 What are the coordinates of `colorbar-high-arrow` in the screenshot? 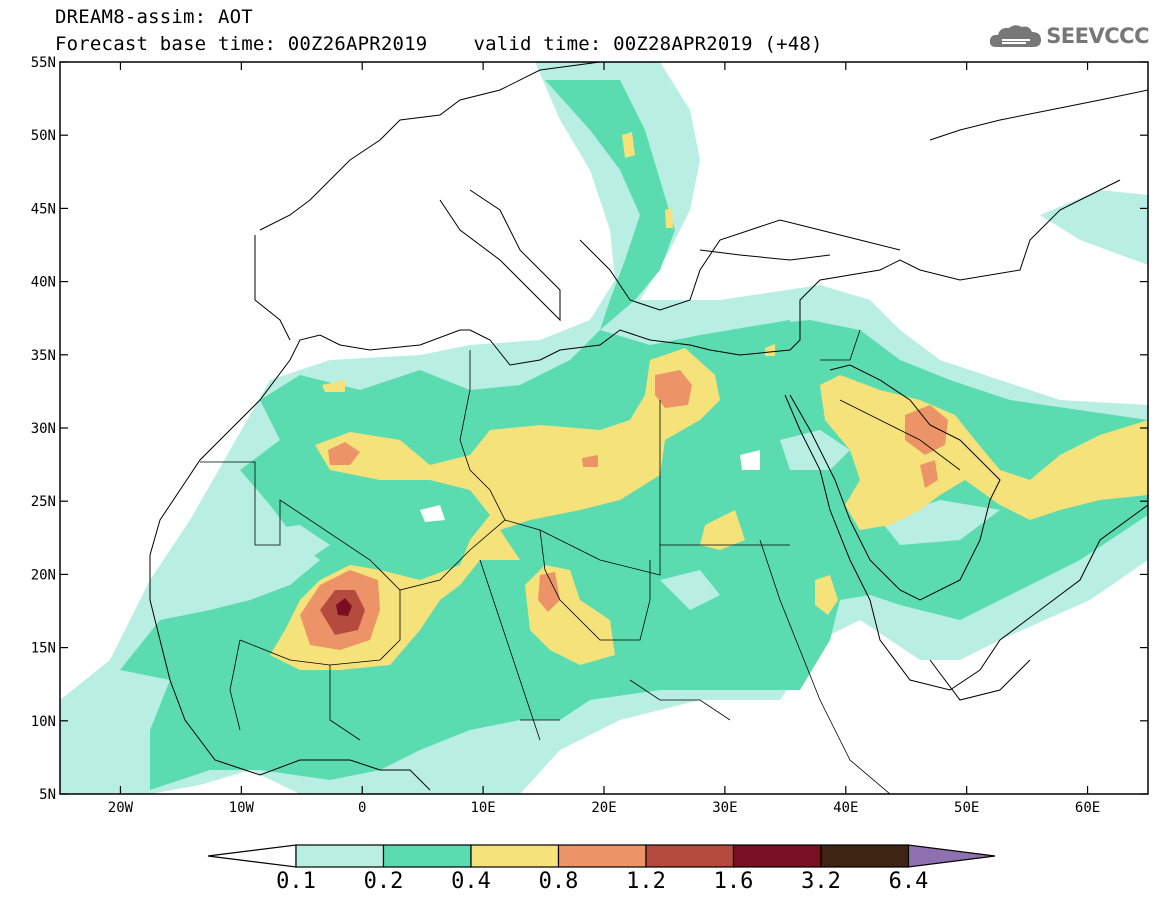 It's located at (951, 856).